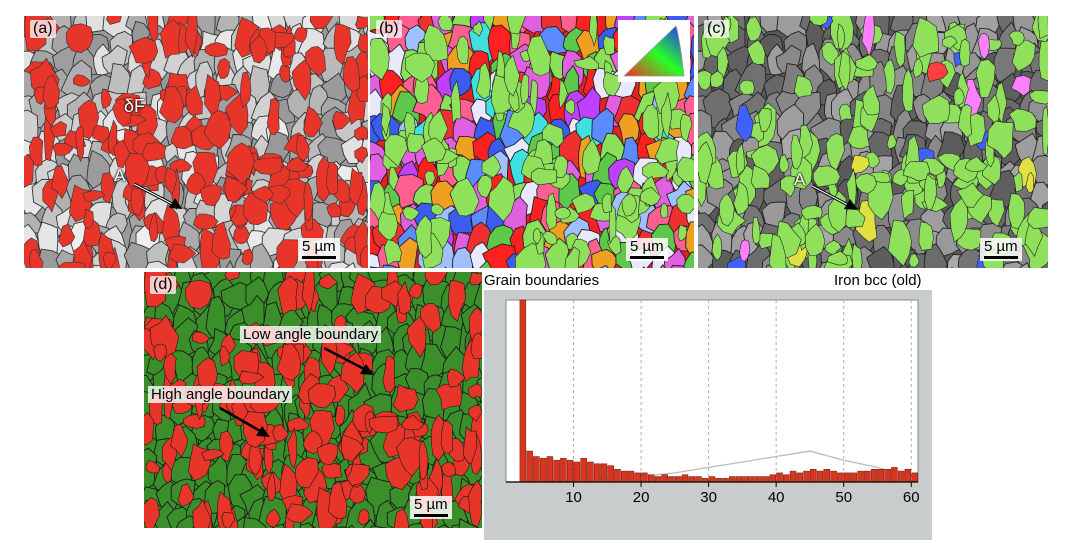 The width and height of the screenshot is (1076, 545). What do you see at coordinates (296, 391) in the screenshot?
I see `arrows-d` at bounding box center [296, 391].